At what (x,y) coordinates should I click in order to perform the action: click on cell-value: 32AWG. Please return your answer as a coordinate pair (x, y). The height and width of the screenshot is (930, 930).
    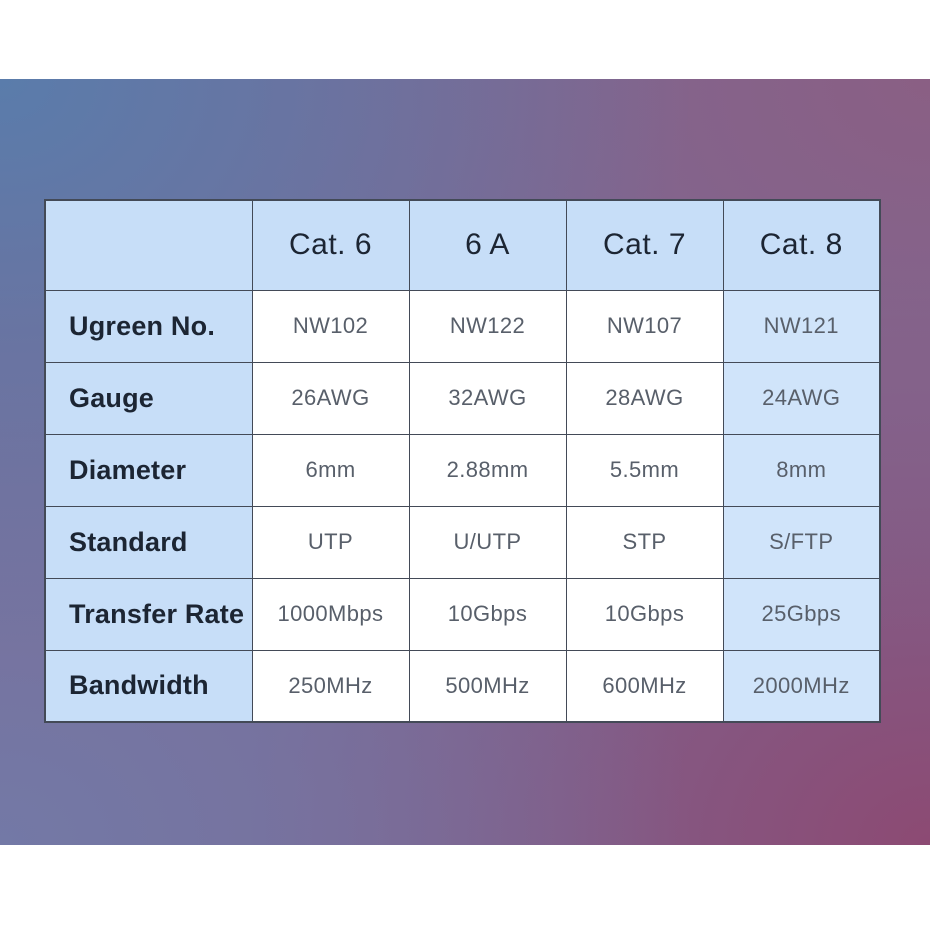
    Looking at the image, I should click on (487, 398).